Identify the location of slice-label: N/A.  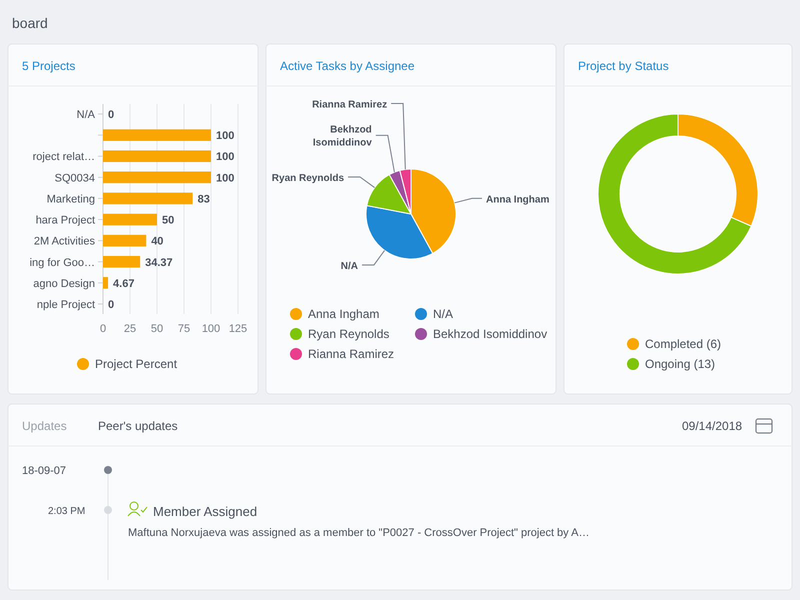
(349, 266).